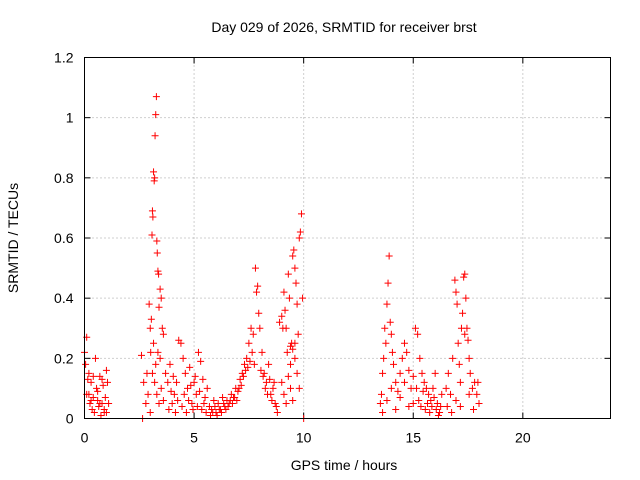 Image resolution: width=640 pixels, height=480 pixels. Describe the element at coordinates (64, 238) in the screenshot. I see `y-tick-labels: 0 0.2 0.4 0.6 0.8 1 1.2` at that location.